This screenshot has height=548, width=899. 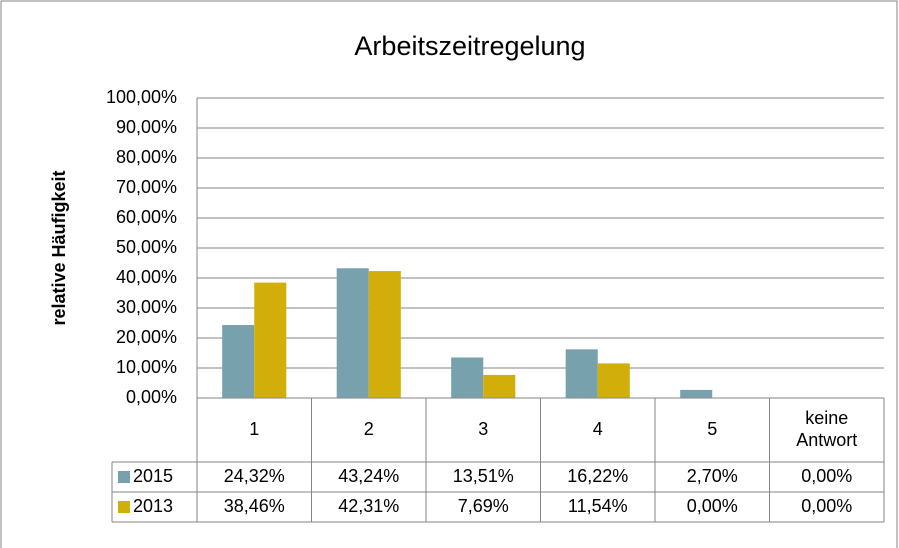 What do you see at coordinates (368, 506) in the screenshot?
I see `data-table-value: 42,31%` at bounding box center [368, 506].